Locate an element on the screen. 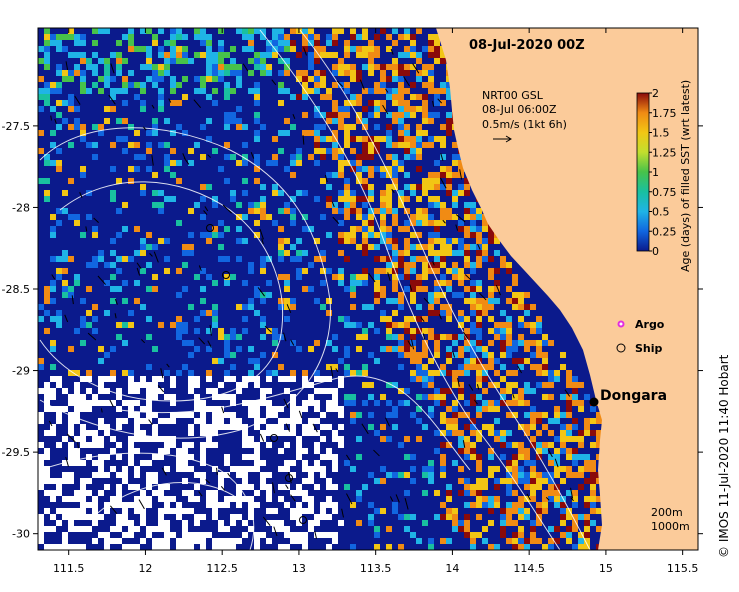 The height and width of the screenshot is (592, 739). contour-label-1000m: 1000m is located at coordinates (670, 526).